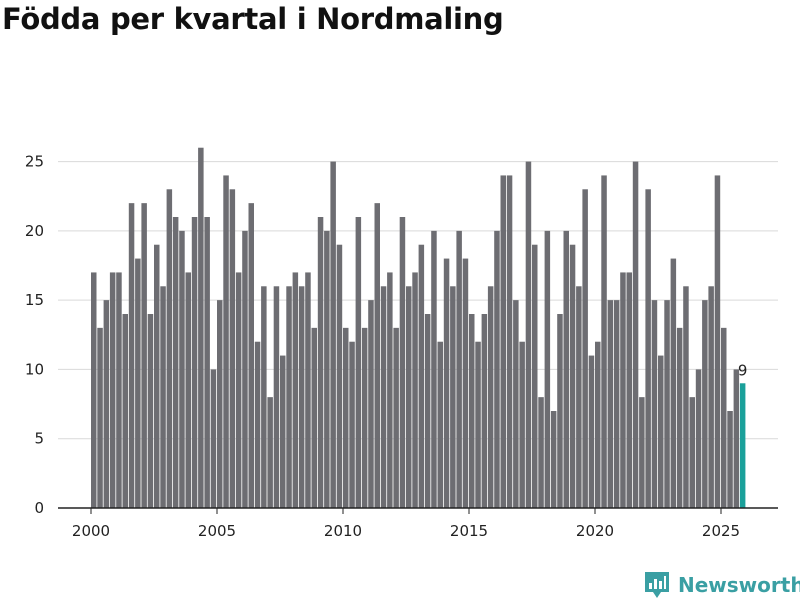 This screenshot has width=800, height=600. Describe the element at coordinates (721, 531) in the screenshot. I see `x-tick-label: 2025` at that location.